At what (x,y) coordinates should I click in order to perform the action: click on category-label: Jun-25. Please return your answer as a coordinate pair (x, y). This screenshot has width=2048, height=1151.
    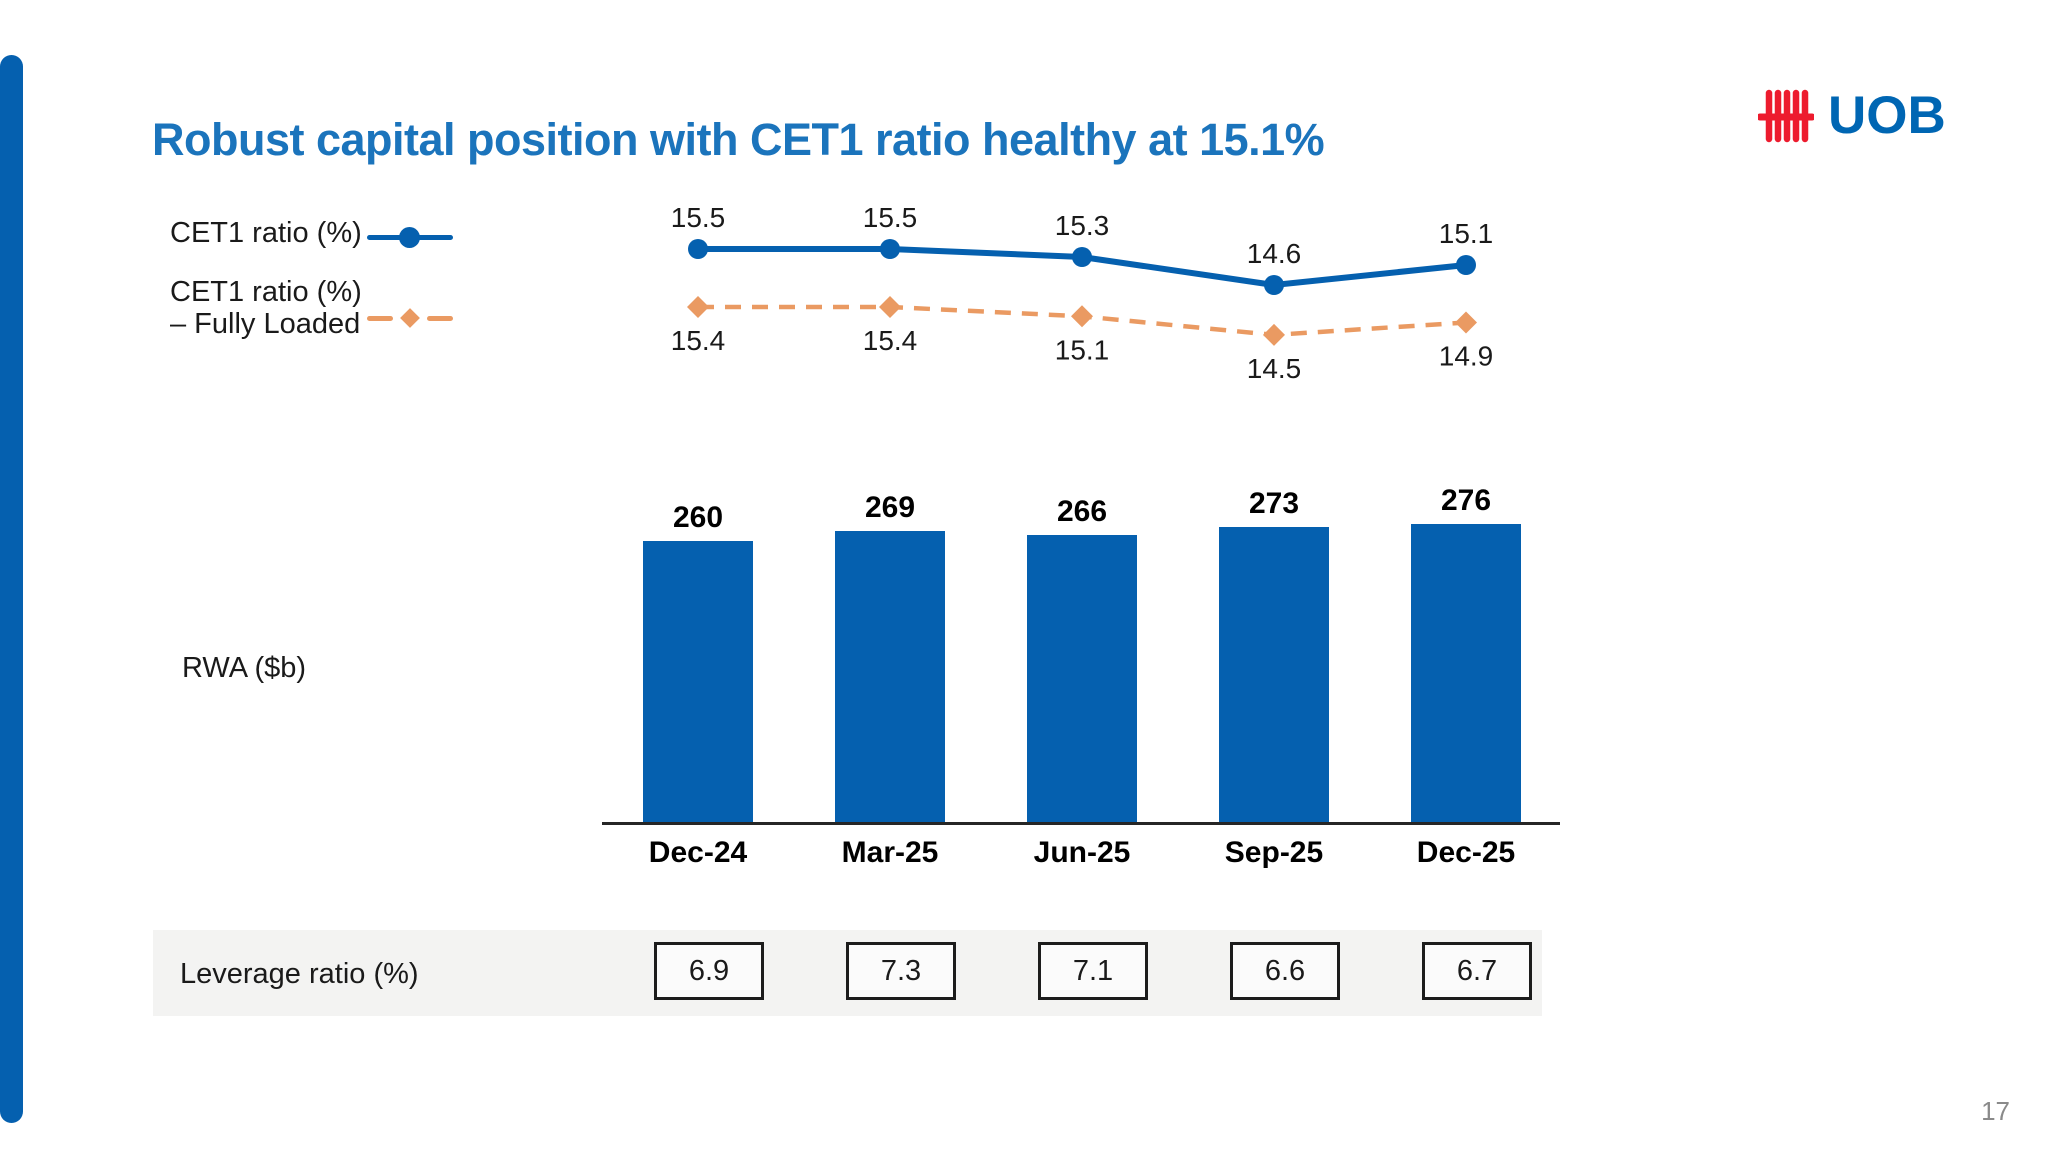
    Looking at the image, I should click on (1082, 852).